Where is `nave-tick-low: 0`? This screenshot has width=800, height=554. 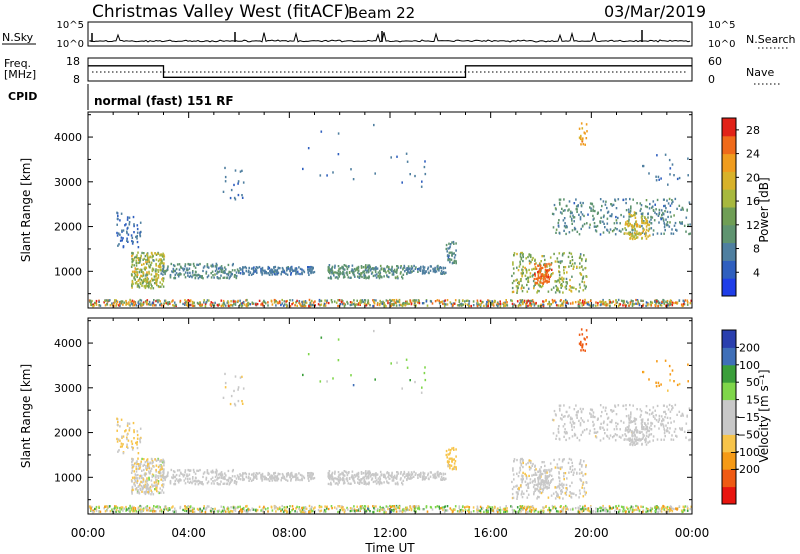
nave-tick-low: 0 is located at coordinates (711, 79).